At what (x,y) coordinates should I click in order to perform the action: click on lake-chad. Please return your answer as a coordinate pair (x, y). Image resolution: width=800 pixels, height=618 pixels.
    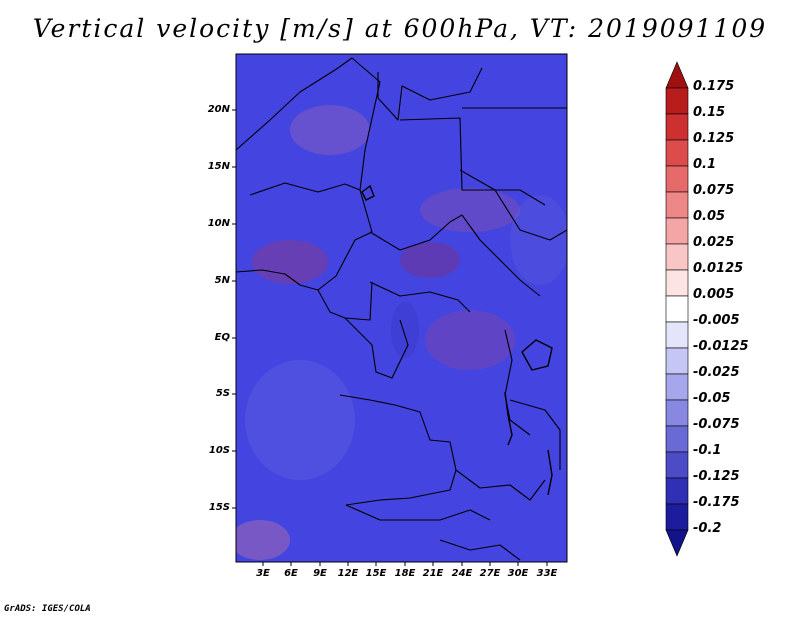
    Looking at the image, I should click on (368, 192).